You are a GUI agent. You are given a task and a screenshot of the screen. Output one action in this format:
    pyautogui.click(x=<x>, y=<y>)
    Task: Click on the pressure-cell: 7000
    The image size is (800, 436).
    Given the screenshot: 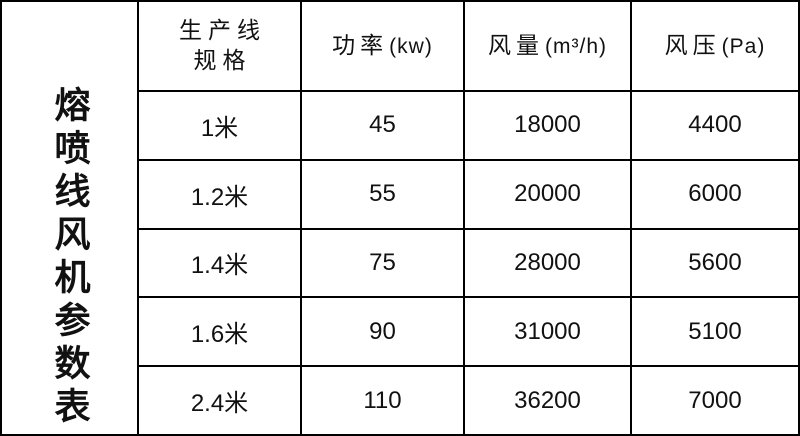 What is the action you would take?
    pyautogui.click(x=715, y=400)
    